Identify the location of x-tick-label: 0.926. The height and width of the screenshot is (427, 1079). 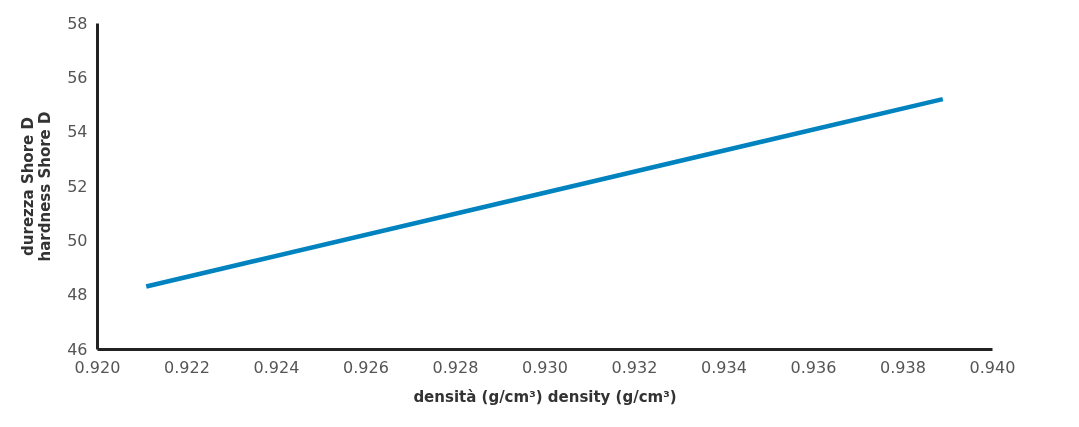
(366, 367).